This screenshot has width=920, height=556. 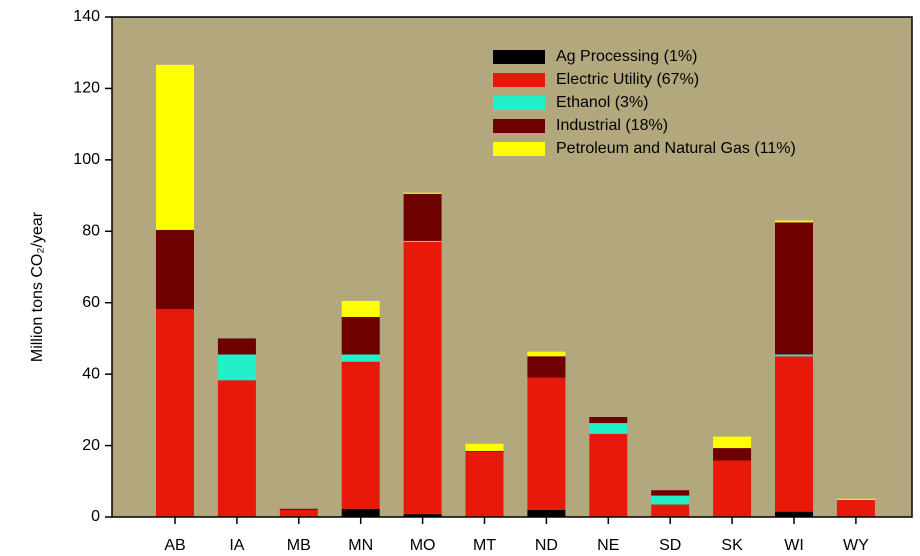 I want to click on legend-label: Ethanol (3%), so click(x=602, y=102).